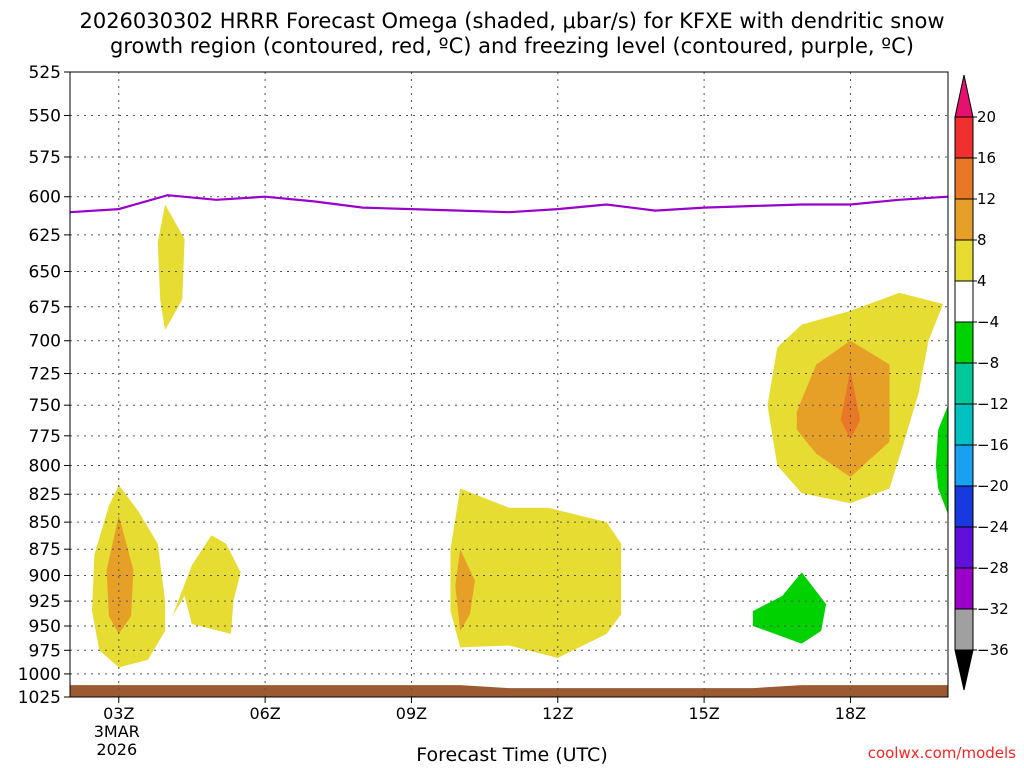 This screenshot has height=768, width=1024. What do you see at coordinates (118, 713) in the screenshot?
I see `x-tick-label-03Z: 03Z` at bounding box center [118, 713].